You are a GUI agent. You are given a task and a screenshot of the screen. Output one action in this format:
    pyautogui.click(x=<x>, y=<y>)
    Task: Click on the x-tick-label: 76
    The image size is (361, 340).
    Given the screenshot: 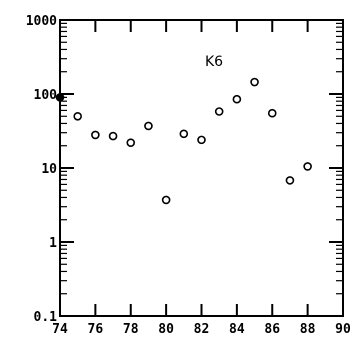 What is the action you would take?
    pyautogui.click(x=96, y=329)
    